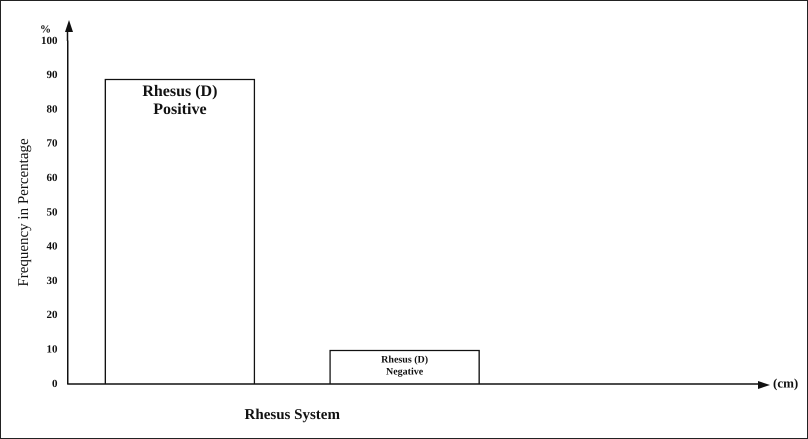 The image size is (808, 439). I want to click on y-tick-label: 100, so click(49, 40).